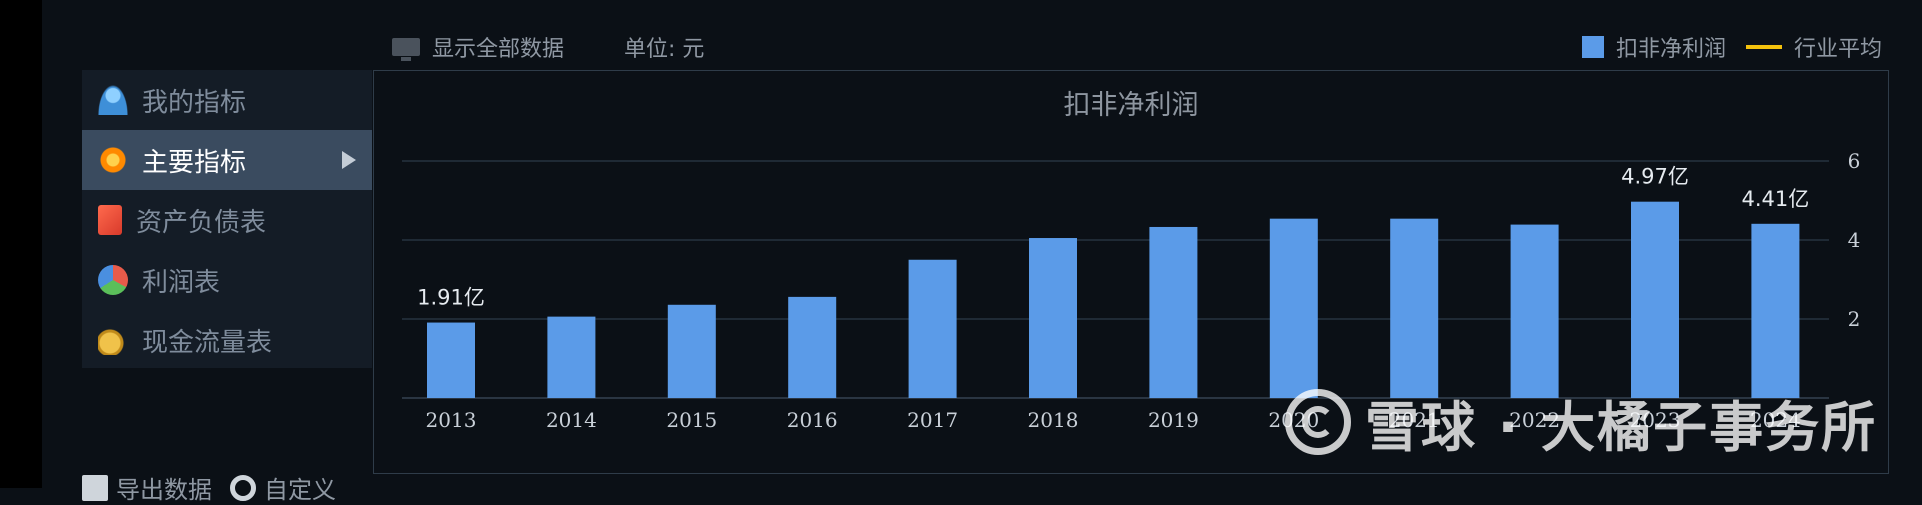 This screenshot has height=505, width=1922. What do you see at coordinates (1837, 49) in the screenshot?
I see `legend-line-label: 行业平均` at bounding box center [1837, 49].